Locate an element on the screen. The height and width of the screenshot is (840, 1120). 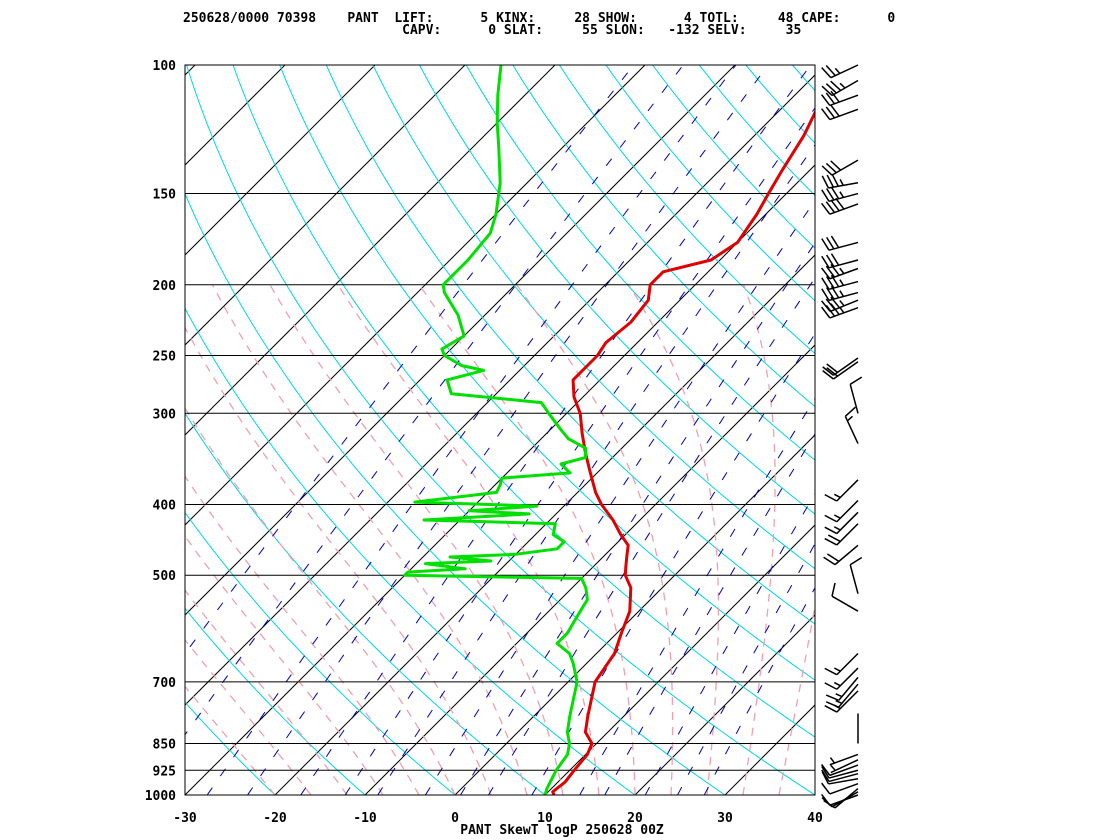
dewpoint-trace is located at coordinates (496, 430).